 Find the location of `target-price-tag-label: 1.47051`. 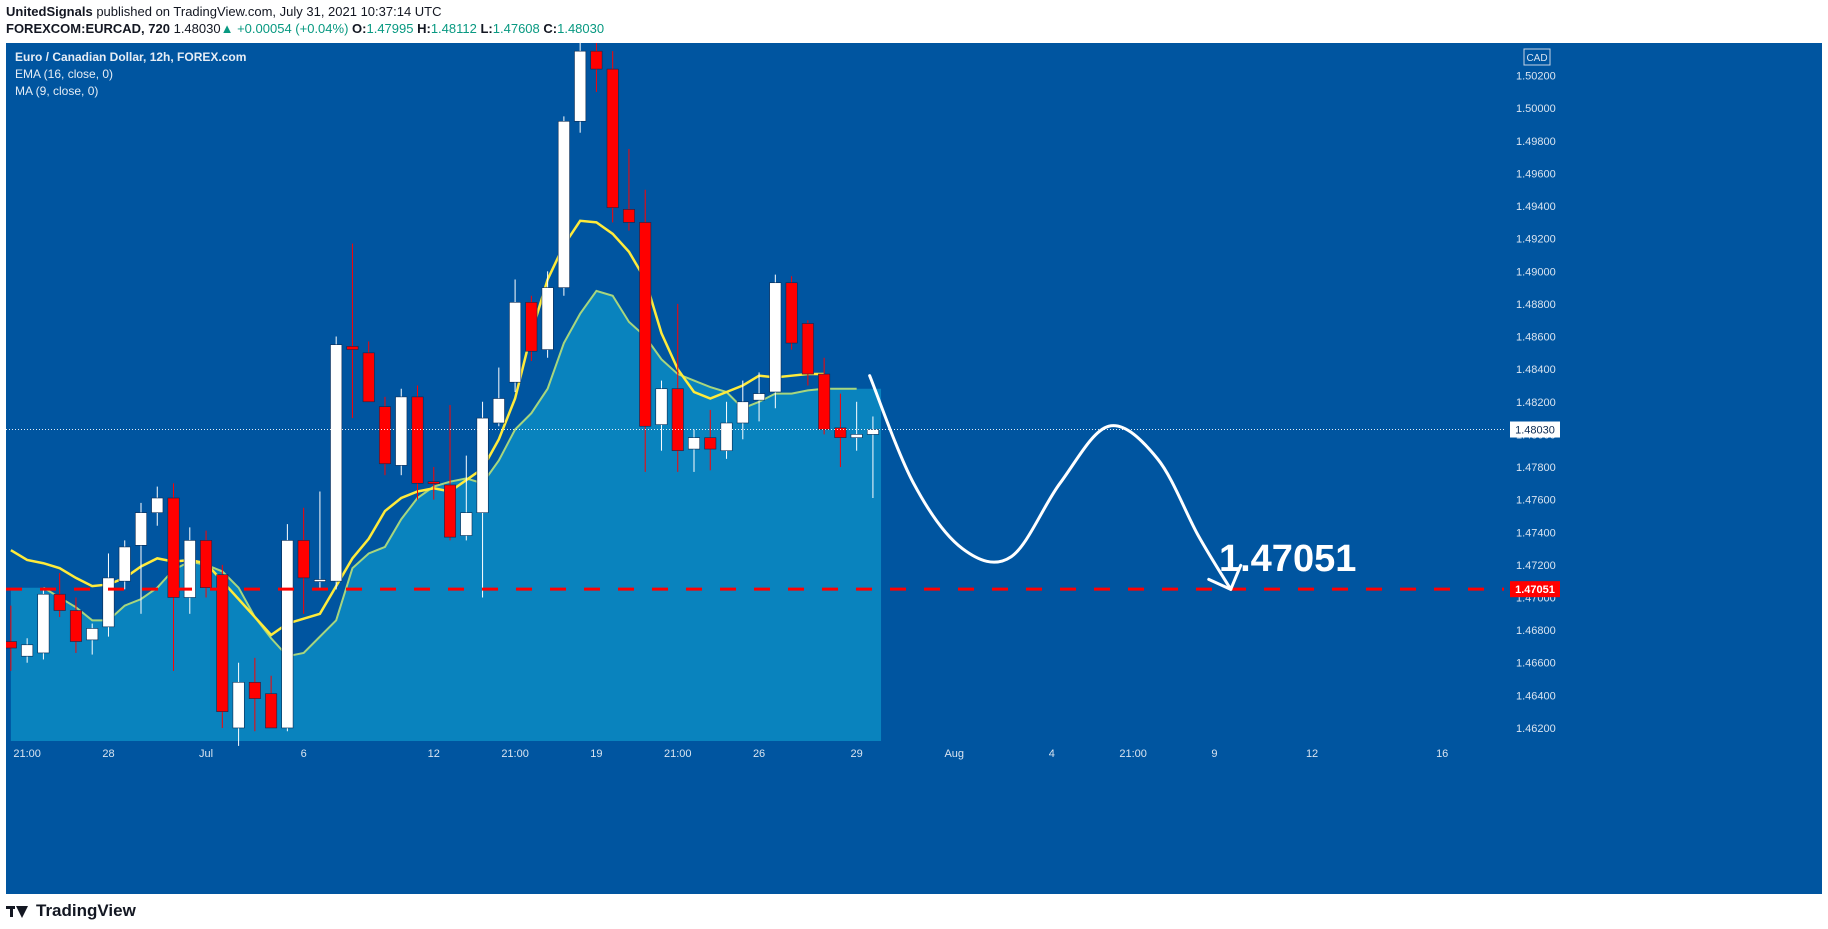

target-price-tag-label: 1.47051 is located at coordinates (1535, 590).